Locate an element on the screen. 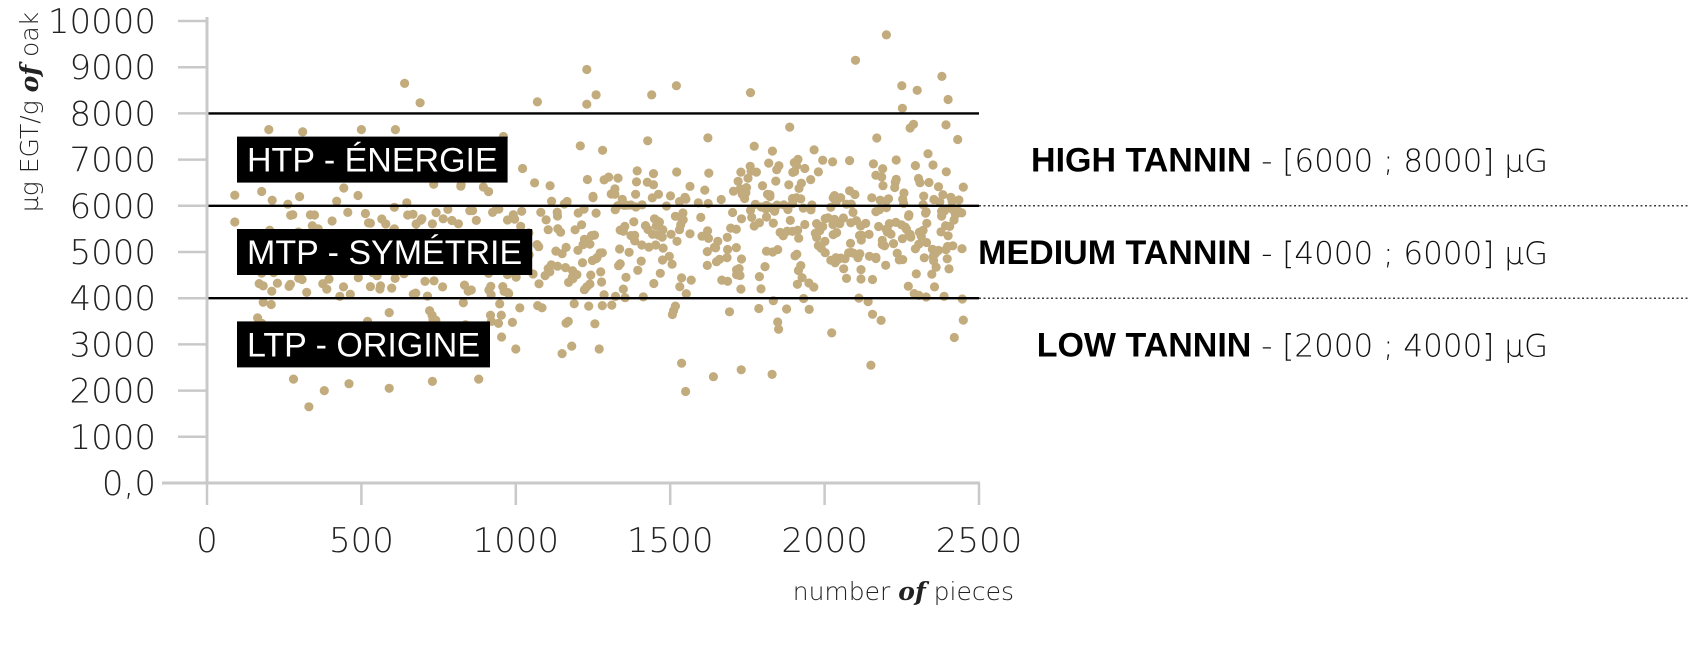 This screenshot has height=659, width=1699. x-axis-title-pre: number is located at coordinates (846, 591).